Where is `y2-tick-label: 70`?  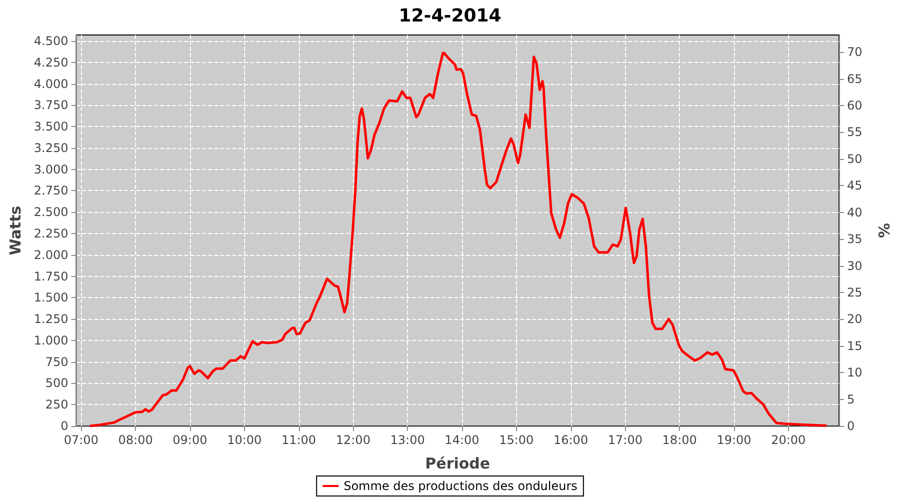
y2-tick-label: 70 is located at coordinates (854, 52).